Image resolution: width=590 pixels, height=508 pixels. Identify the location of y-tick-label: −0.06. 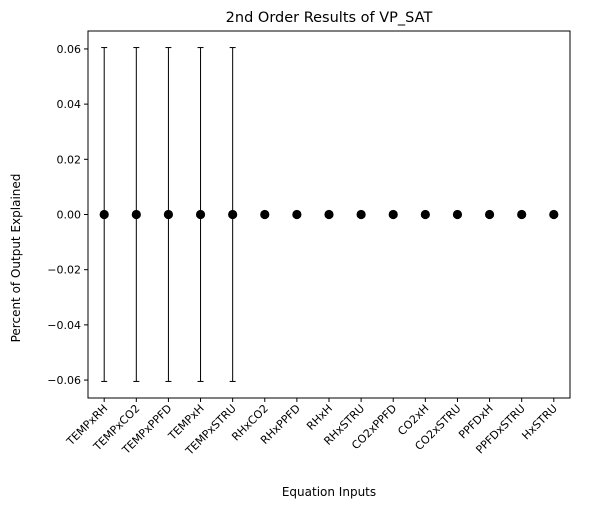
(64, 380).